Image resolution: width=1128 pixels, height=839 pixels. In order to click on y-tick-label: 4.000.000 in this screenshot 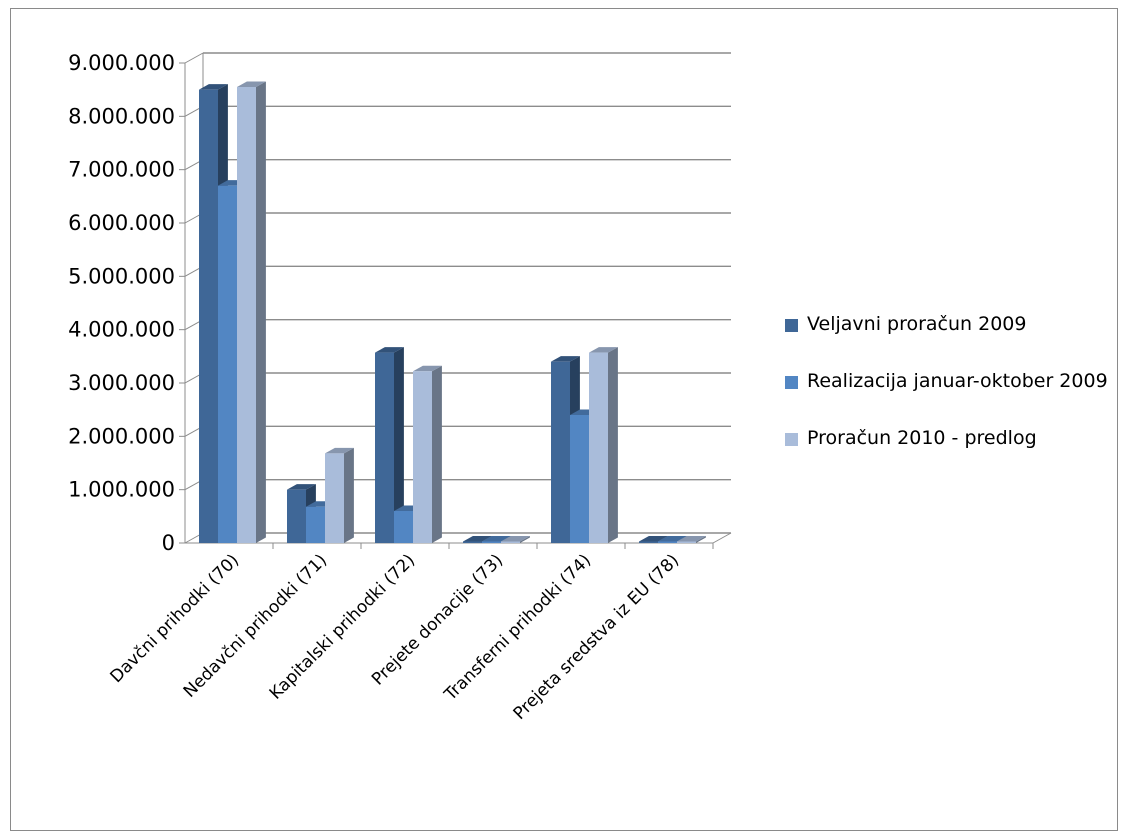, I will do `click(121, 330)`.